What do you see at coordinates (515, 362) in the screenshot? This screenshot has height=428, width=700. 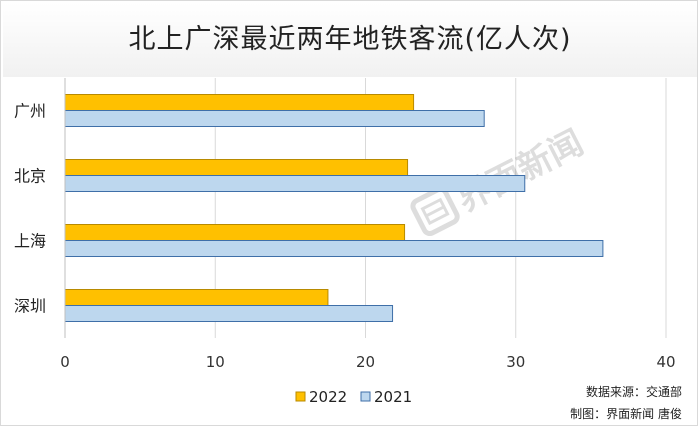 I see `x-tick-label: 30` at bounding box center [515, 362].